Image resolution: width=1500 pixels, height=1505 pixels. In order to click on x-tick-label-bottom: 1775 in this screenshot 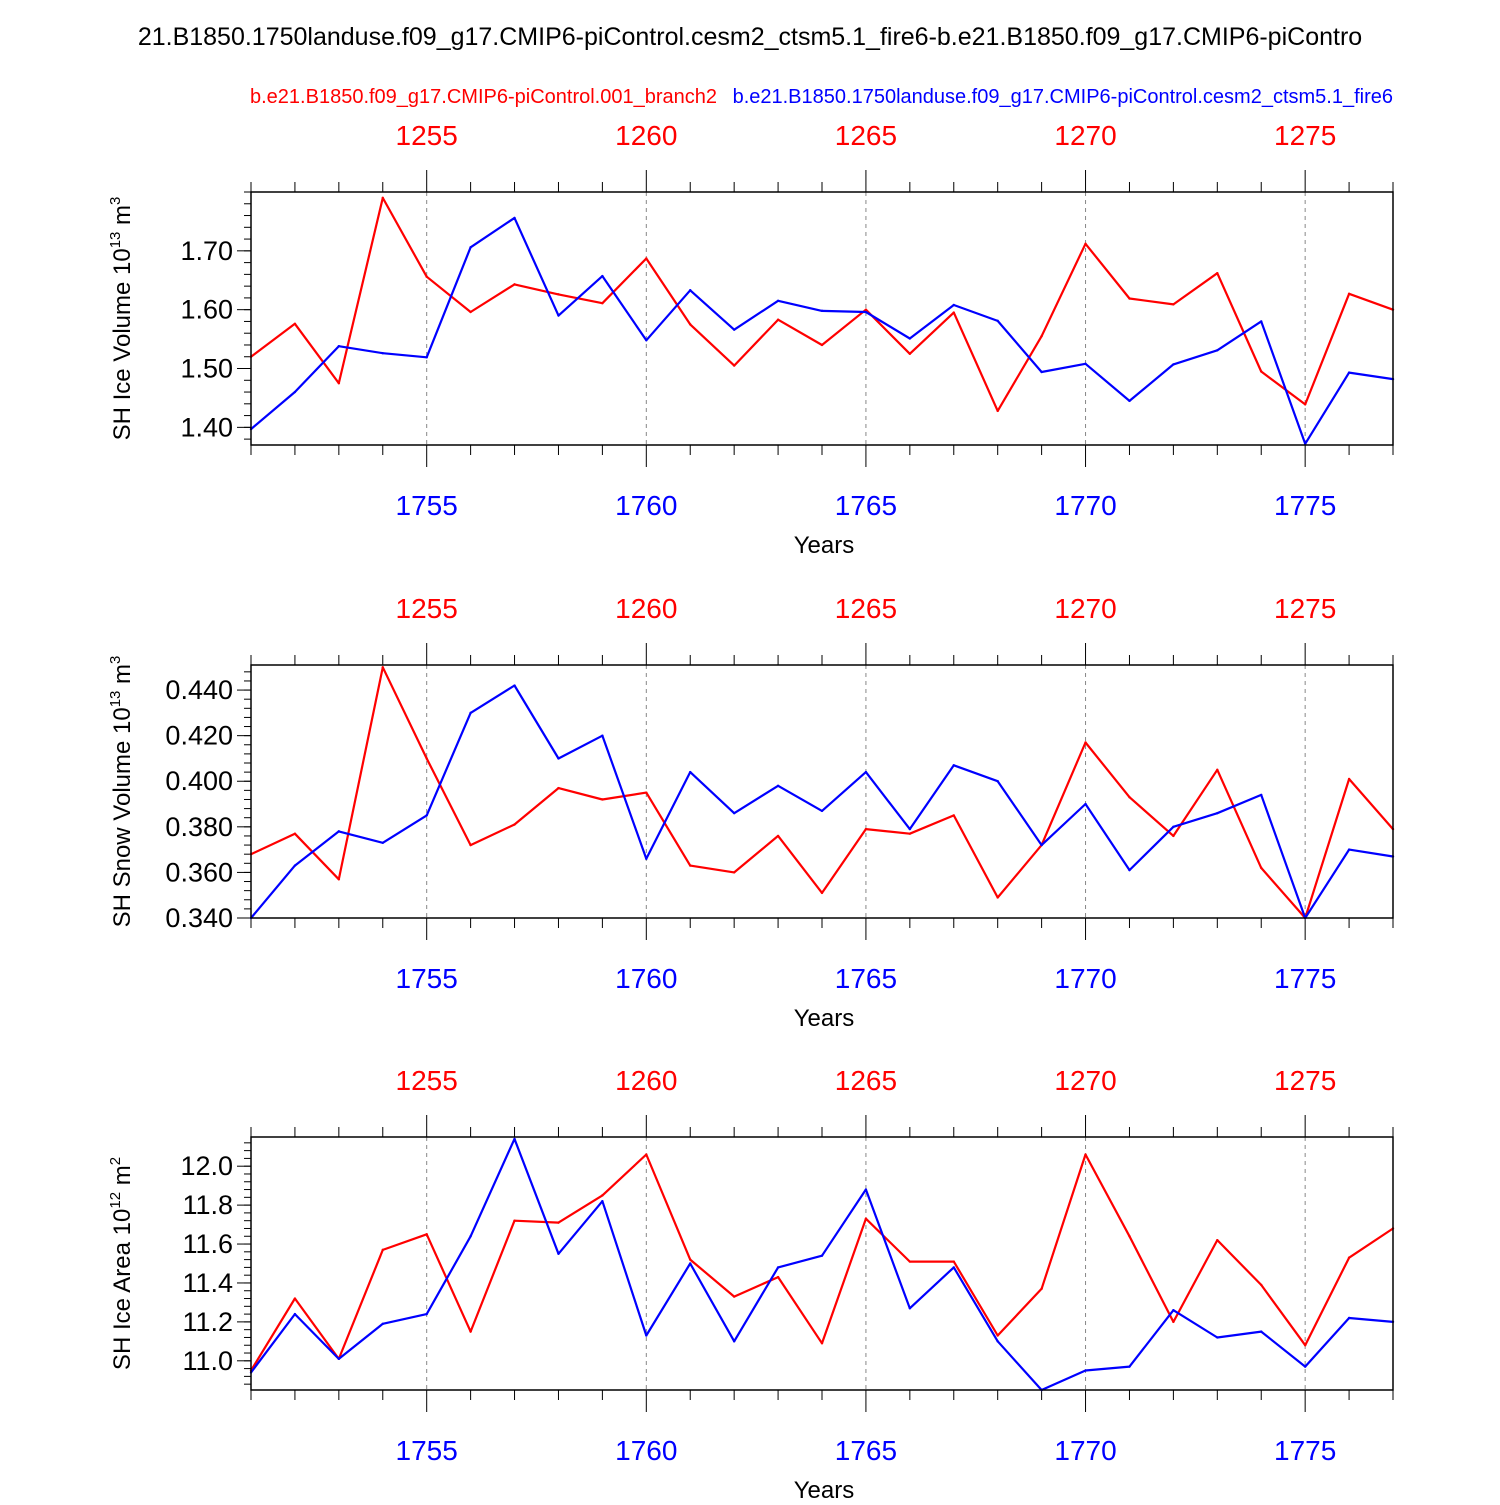, I will do `click(1305, 505)`.